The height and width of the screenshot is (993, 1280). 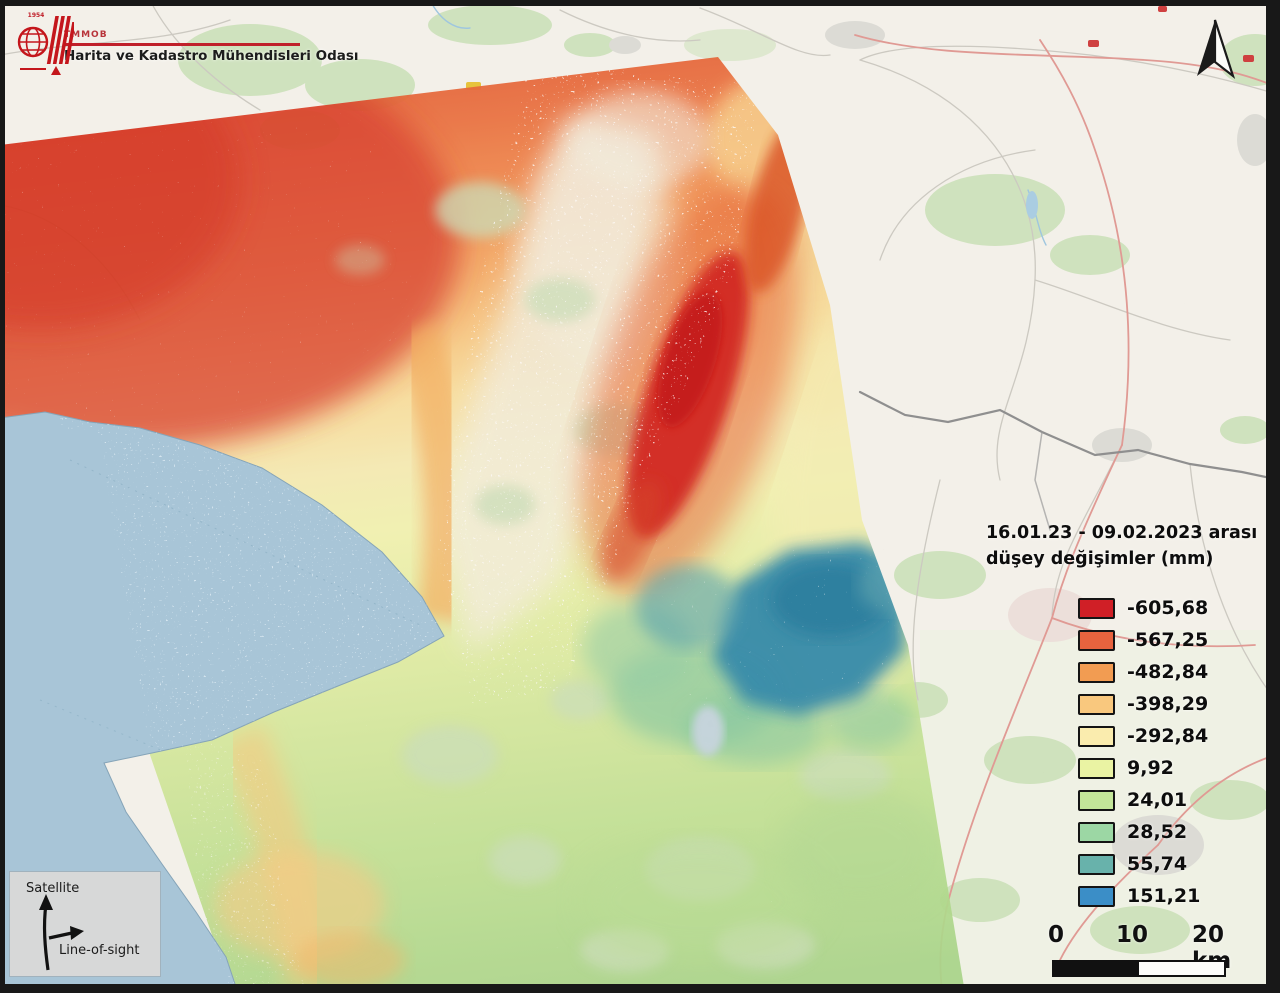 What do you see at coordinates (1145, 952) in the screenshot?
I see `scale-bar: 0 10 20 km` at bounding box center [1145, 952].